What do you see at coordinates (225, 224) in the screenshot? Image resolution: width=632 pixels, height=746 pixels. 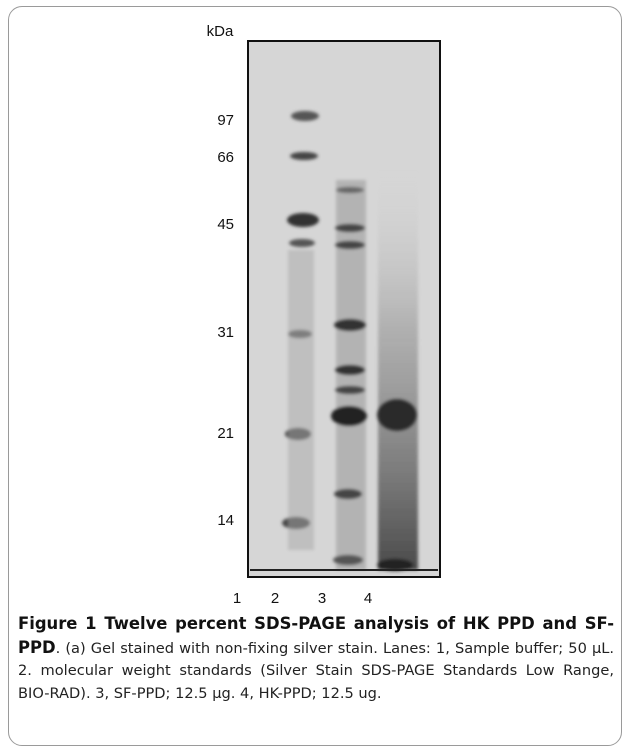 I see `marker-label: 45` at bounding box center [225, 224].